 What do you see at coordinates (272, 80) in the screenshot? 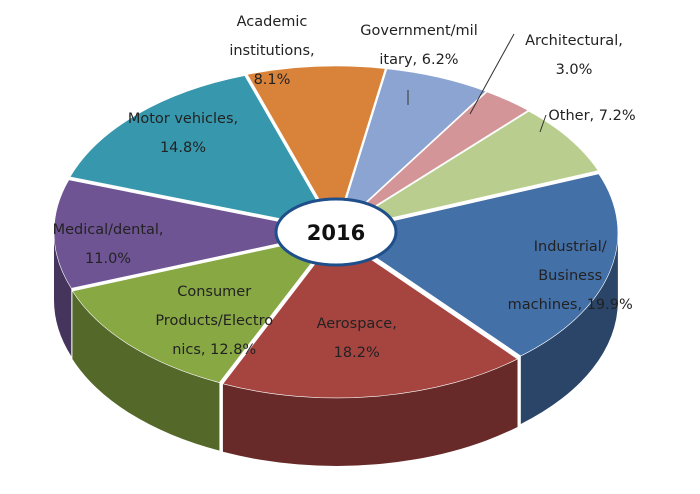
I see `slice-label-line: 8.1%` at bounding box center [272, 80].